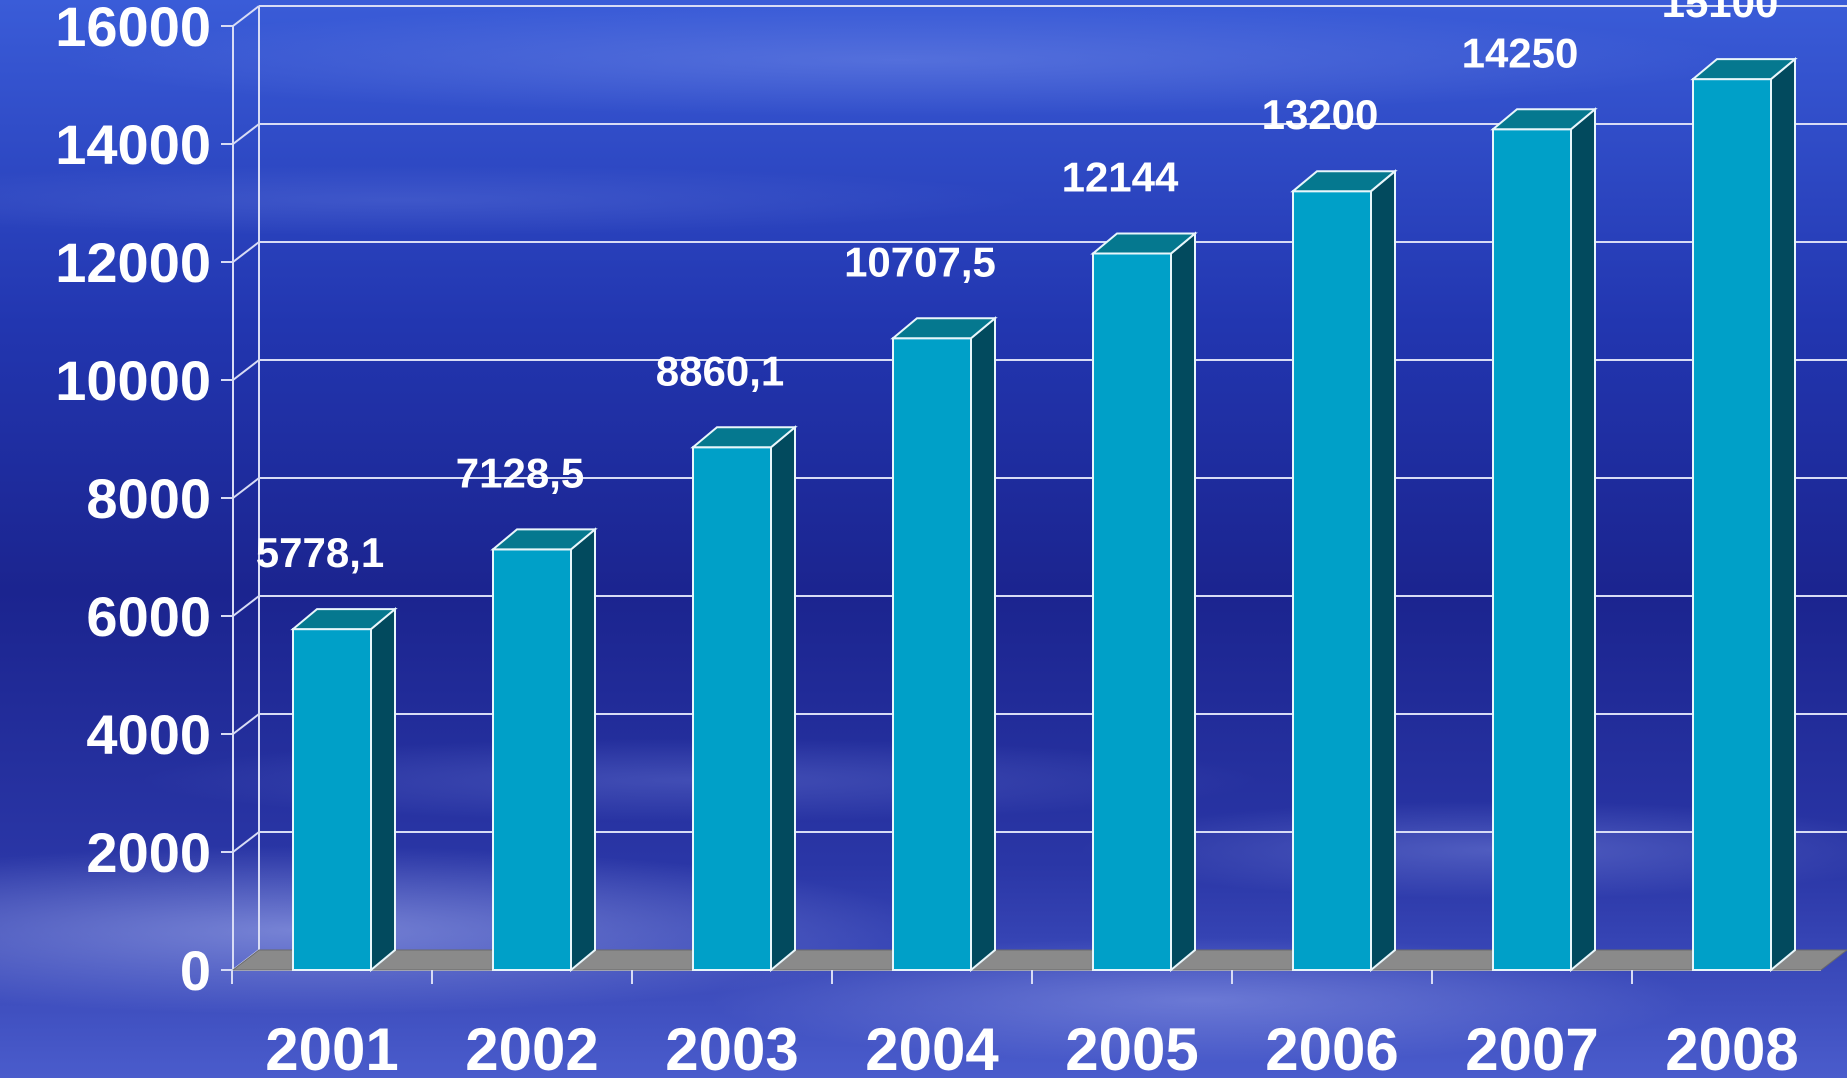 This screenshot has width=1847, height=1078. I want to click on data-label-2002: 7128,5, so click(520, 472).